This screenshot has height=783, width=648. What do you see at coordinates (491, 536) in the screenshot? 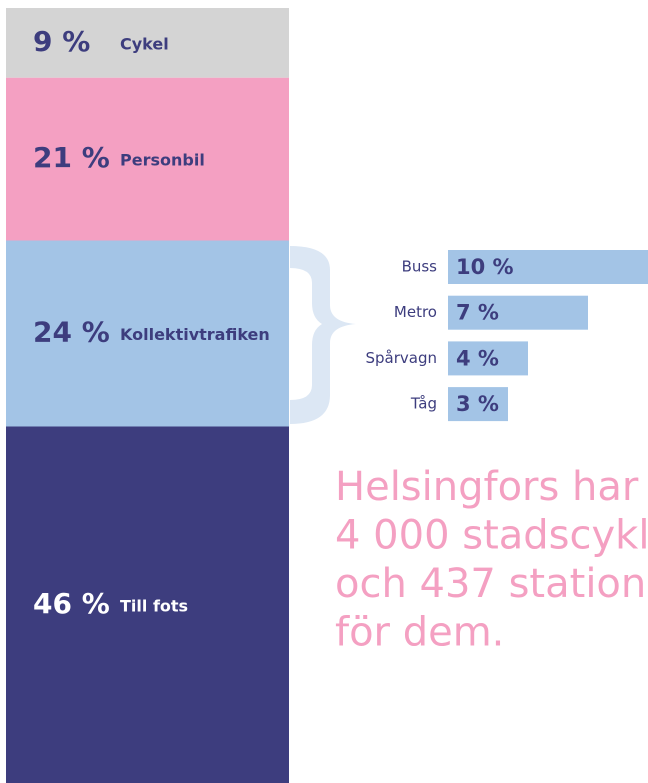
I see `annotation-line: 4 000 stadscyklar` at bounding box center [491, 536].